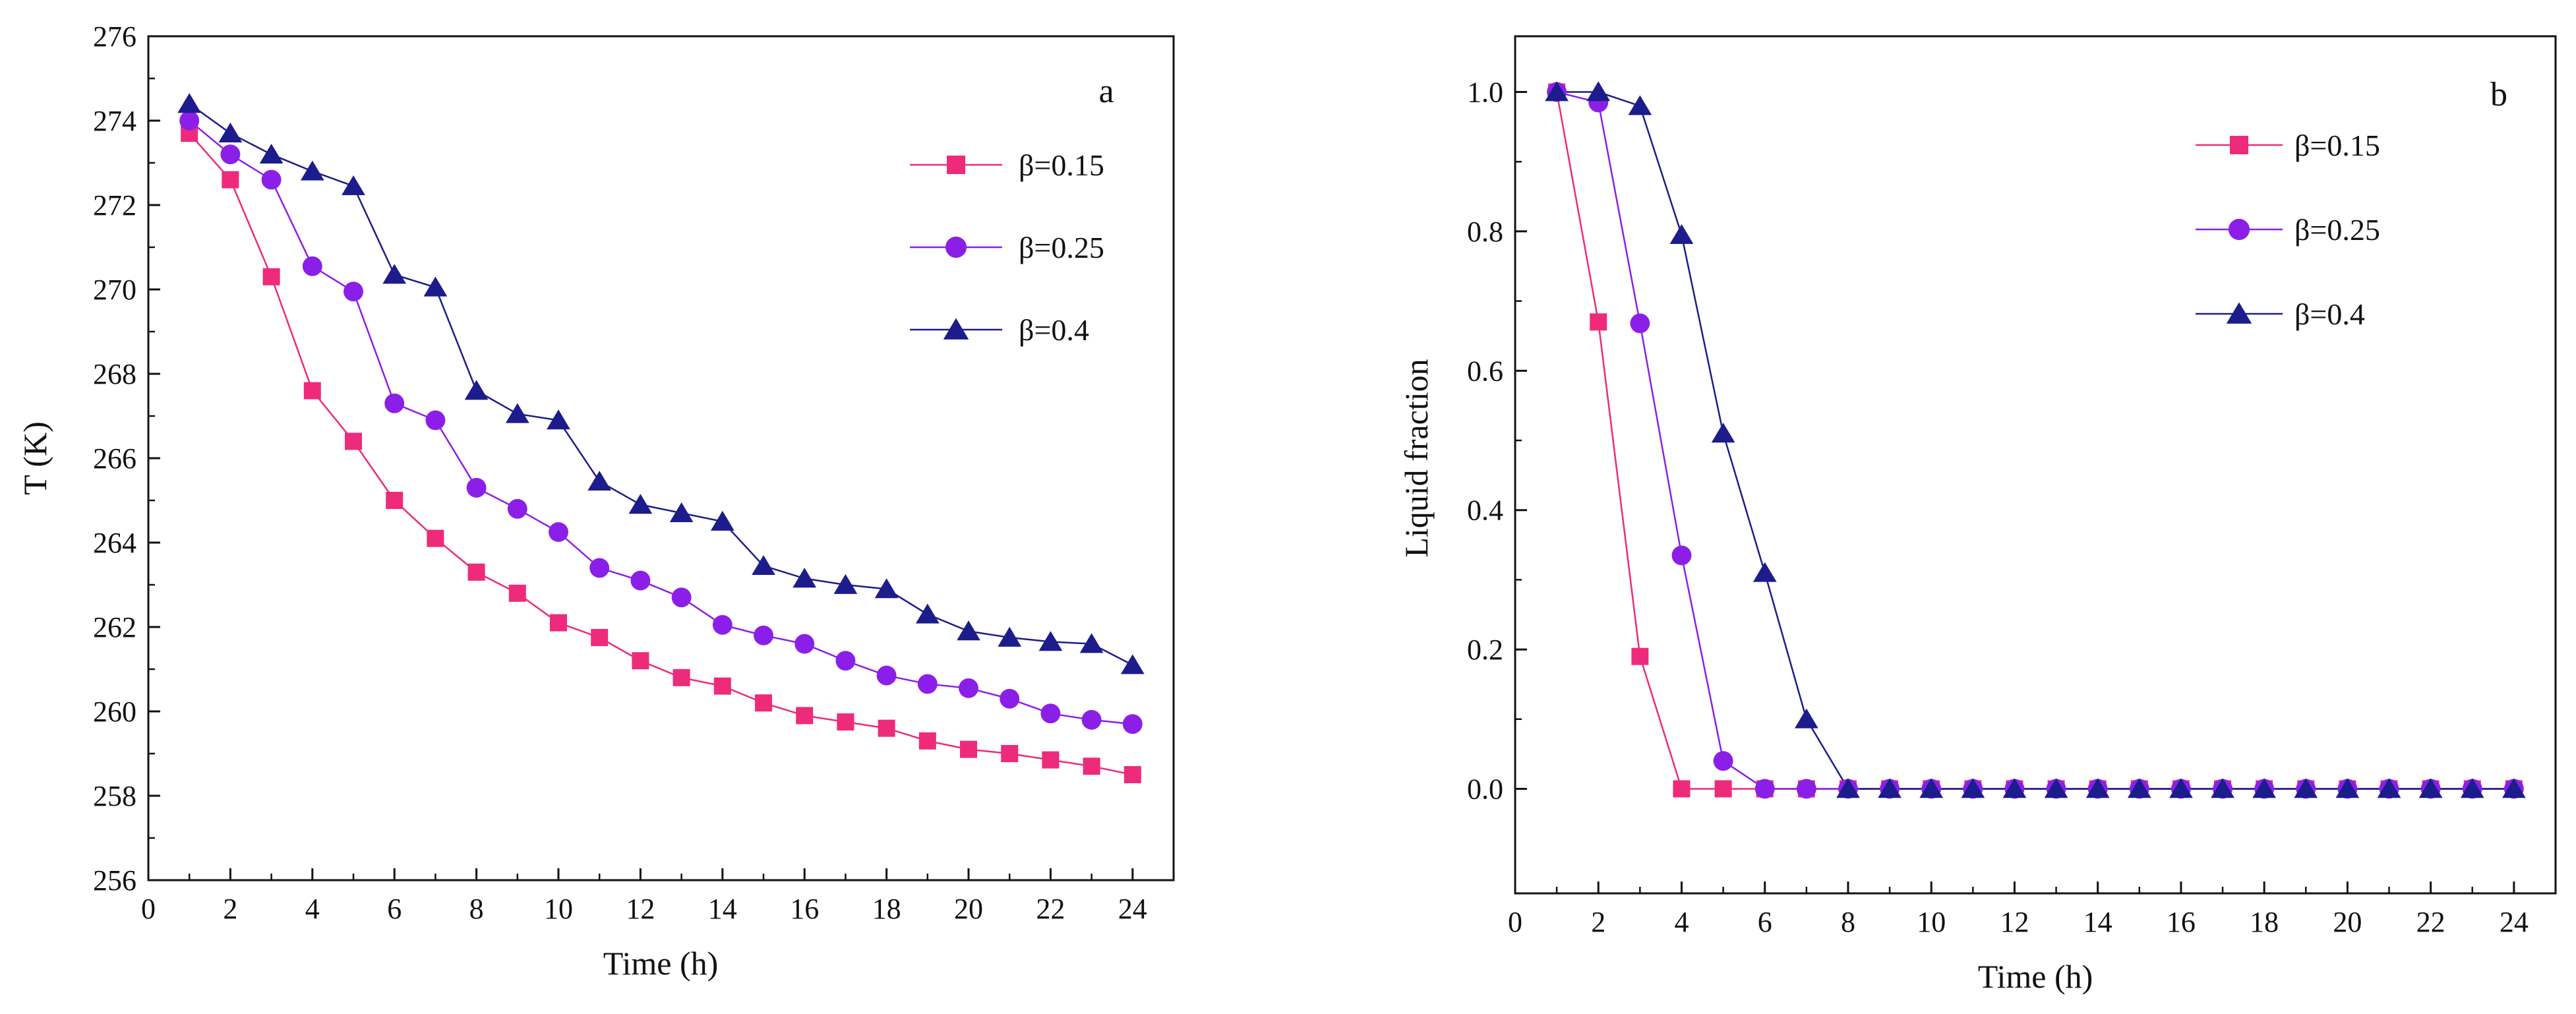  I want to click on x-axis-a: 0 2 4 6 8 10 12 14 16 18 20 22 24, so click(644, 896).